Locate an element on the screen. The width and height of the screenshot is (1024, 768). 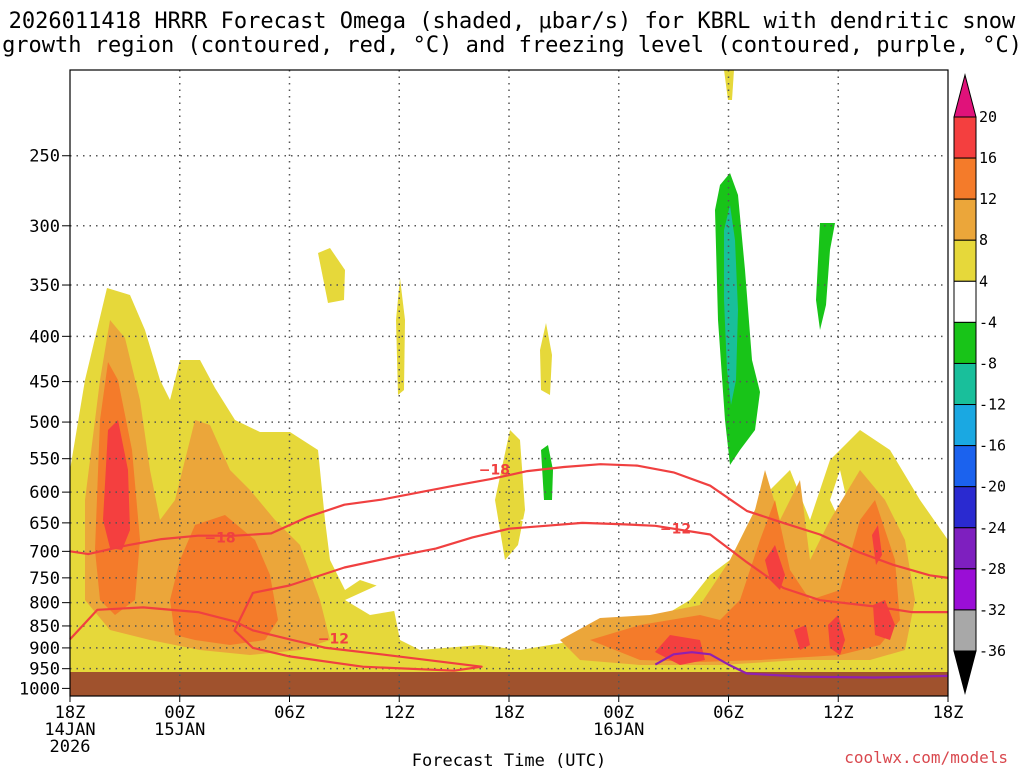
omega-16-region-a is located at coordinates (116, 485).